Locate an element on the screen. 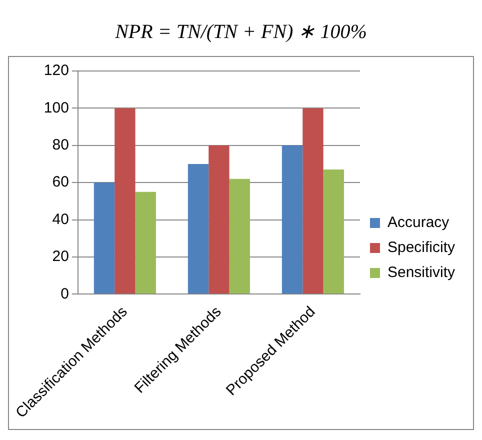 The image size is (482, 440). y-tick-label: 40 is located at coordinates (60, 219).